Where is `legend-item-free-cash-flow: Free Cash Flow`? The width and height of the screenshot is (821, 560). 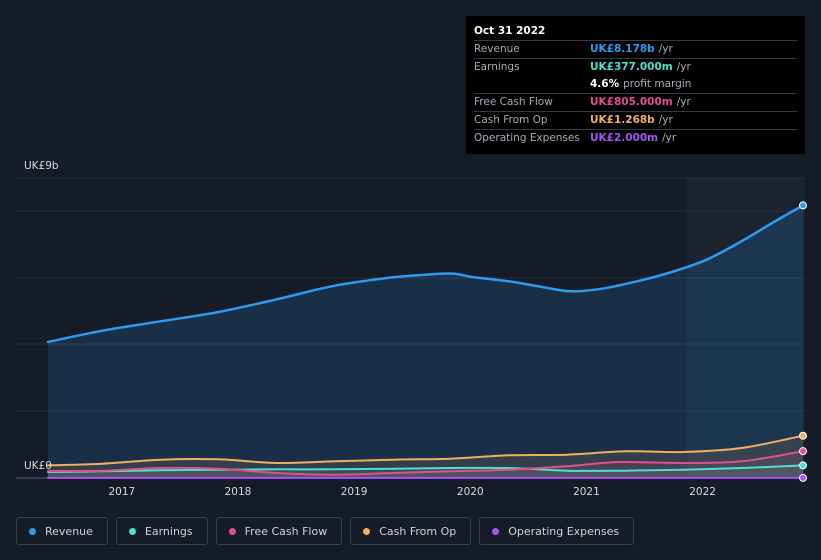 legend-item-free-cash-flow: Free Cash Flow is located at coordinates (279, 531).